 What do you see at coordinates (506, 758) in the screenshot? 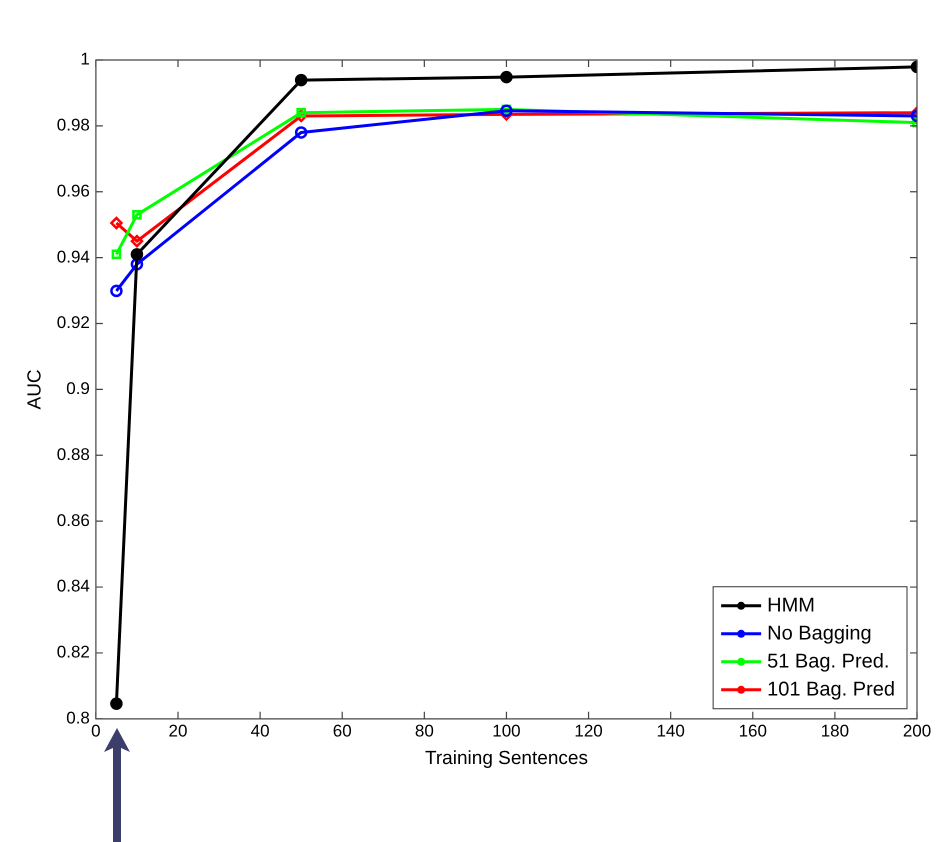
I see `x-axis-title: Training Sentences` at bounding box center [506, 758].